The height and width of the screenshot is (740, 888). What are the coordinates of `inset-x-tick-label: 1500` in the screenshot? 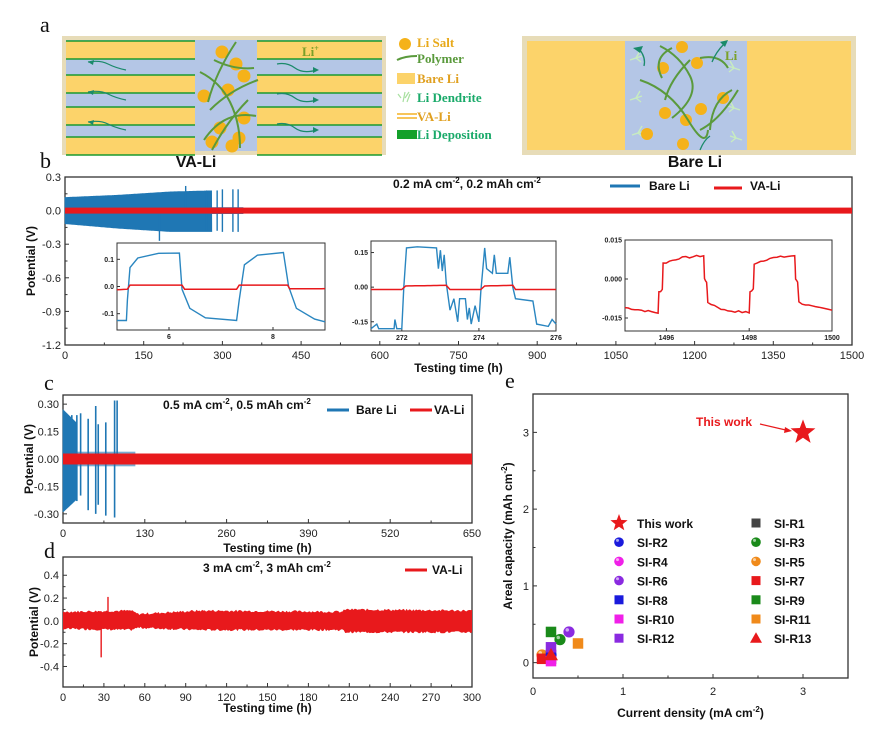 It's located at (832, 338).